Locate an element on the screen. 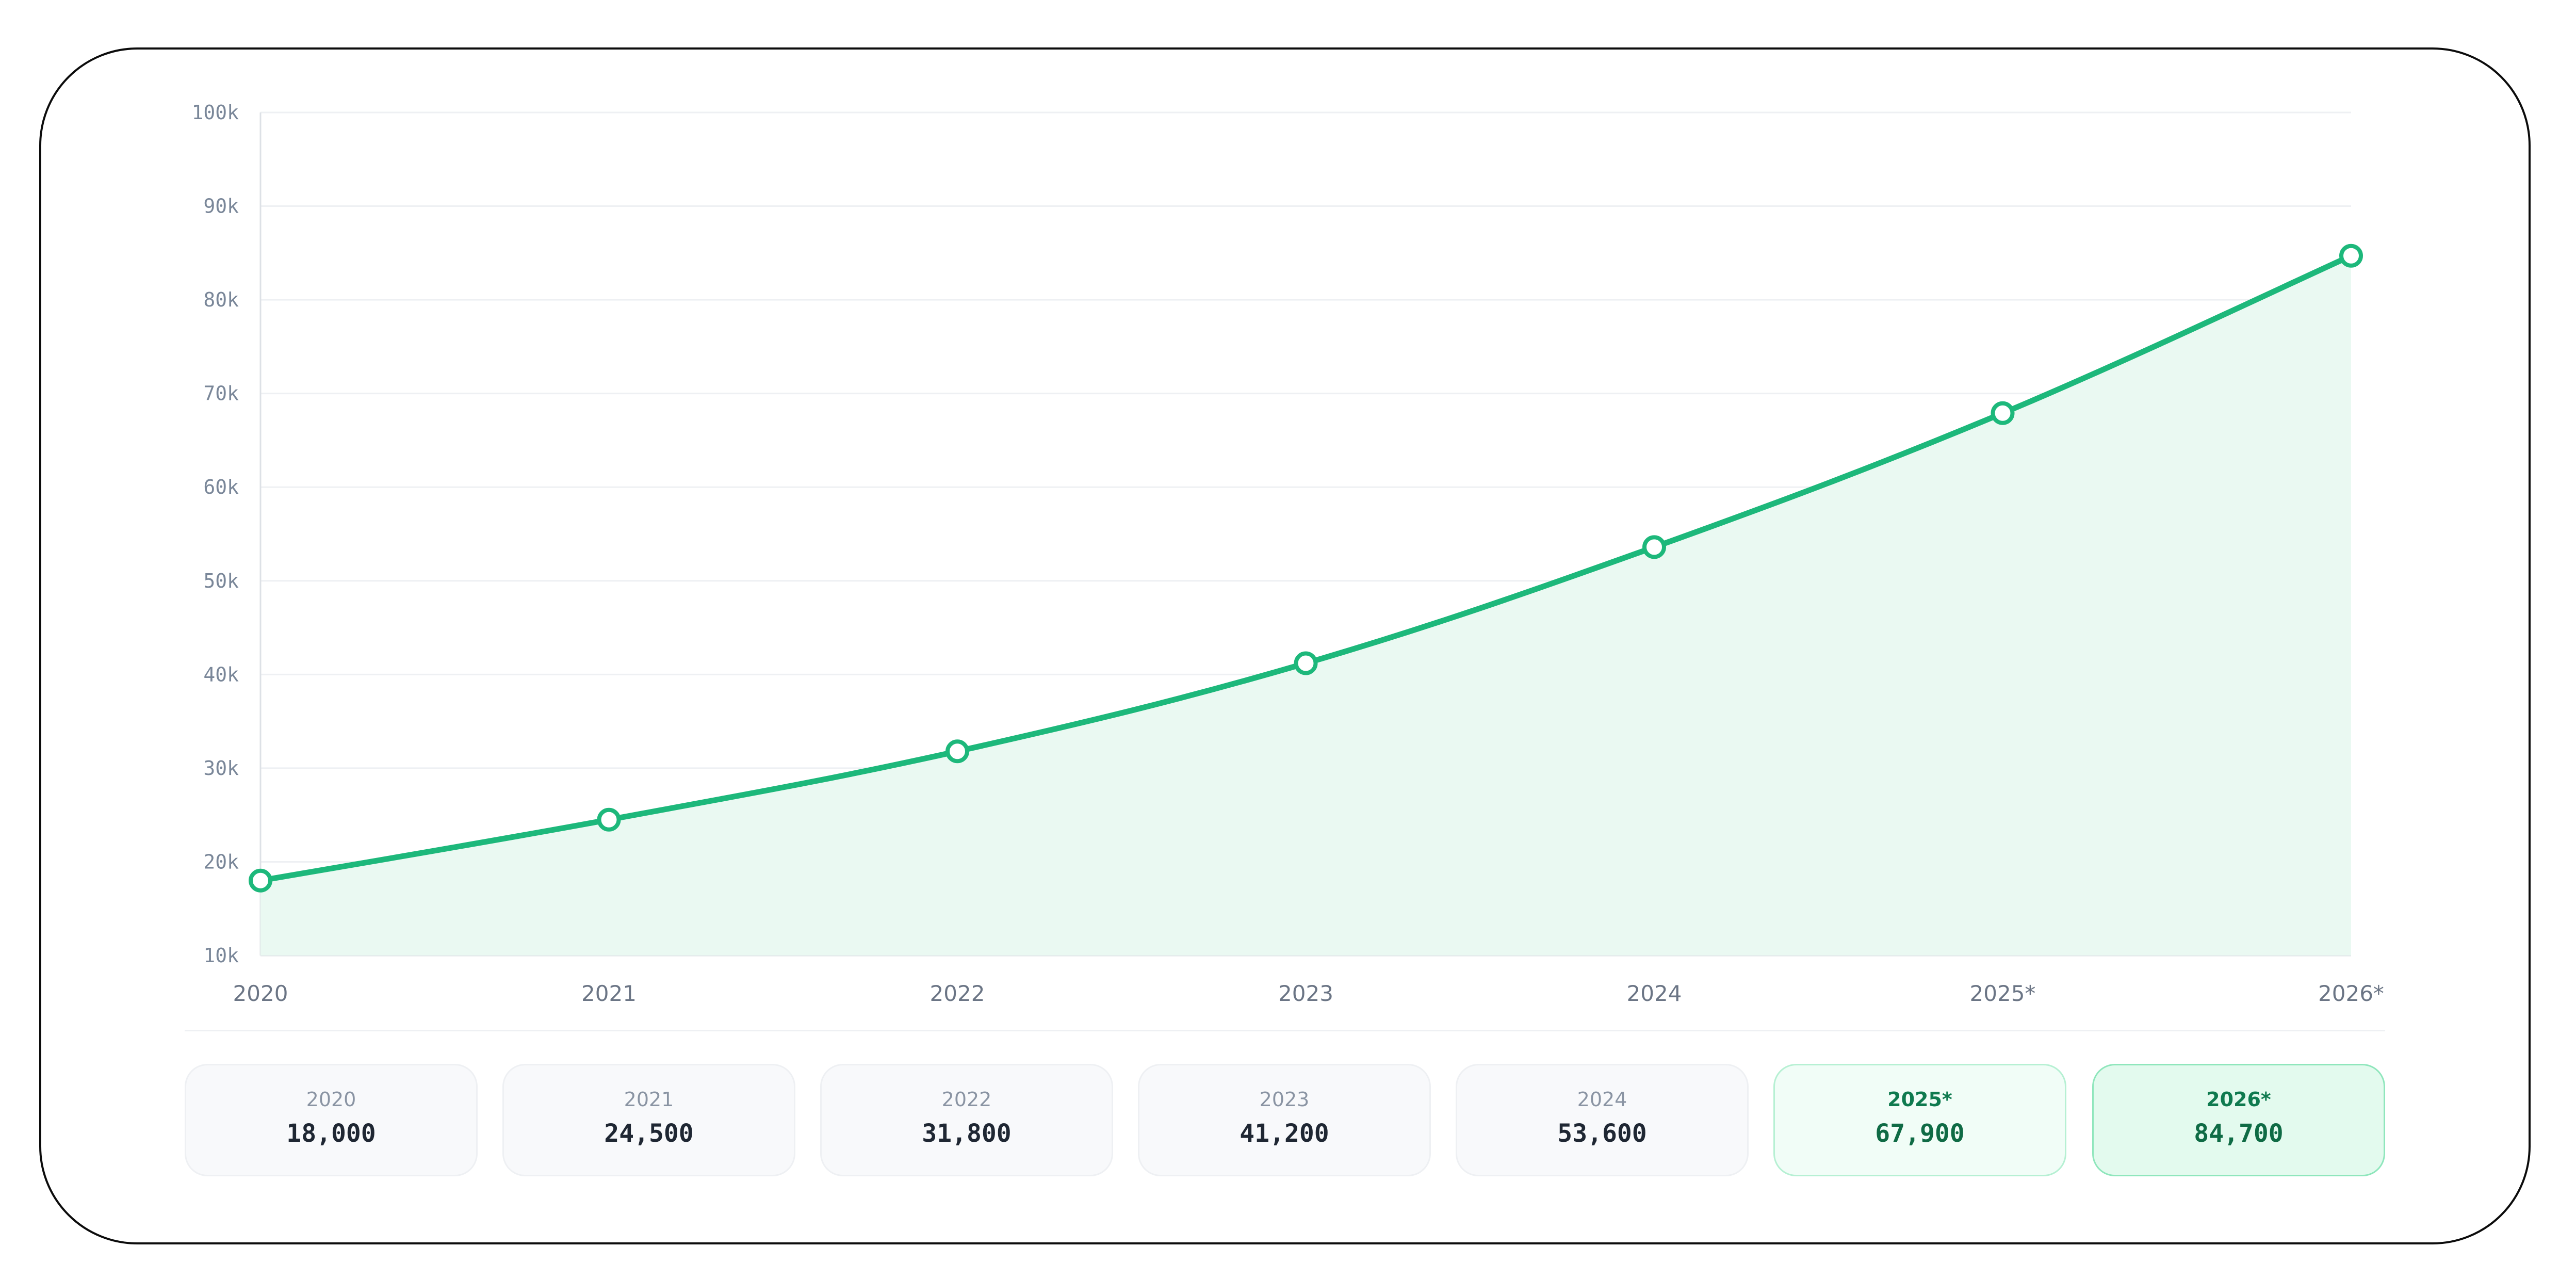  year-card-2023: 2023 41,200 is located at coordinates (1285, 1120).